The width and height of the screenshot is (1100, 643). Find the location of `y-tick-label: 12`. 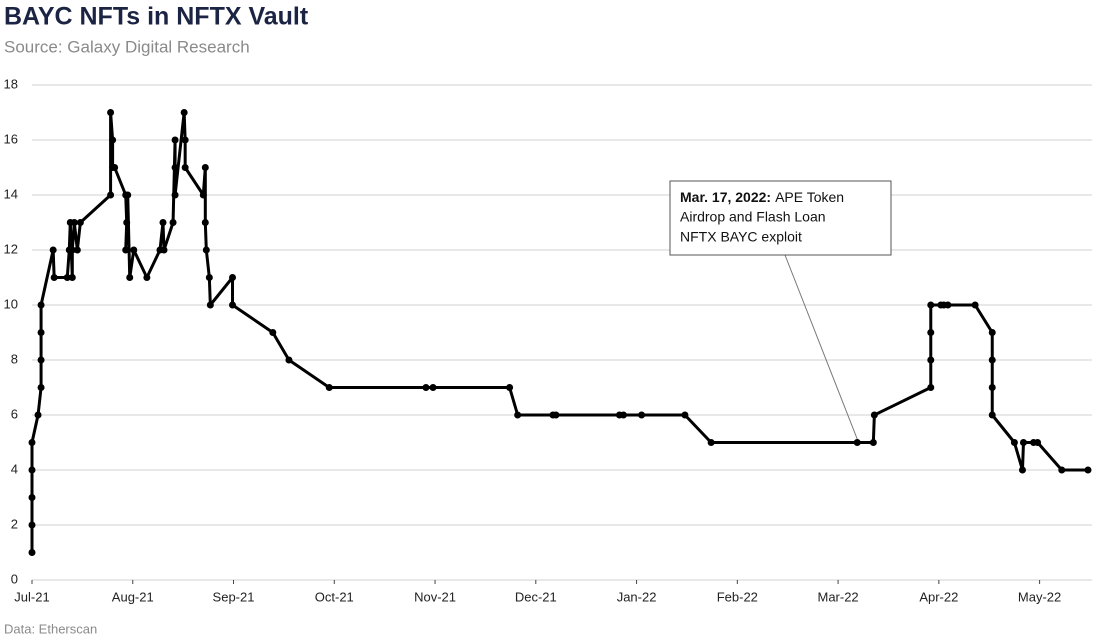

y-tick-label: 12 is located at coordinates (11, 248).